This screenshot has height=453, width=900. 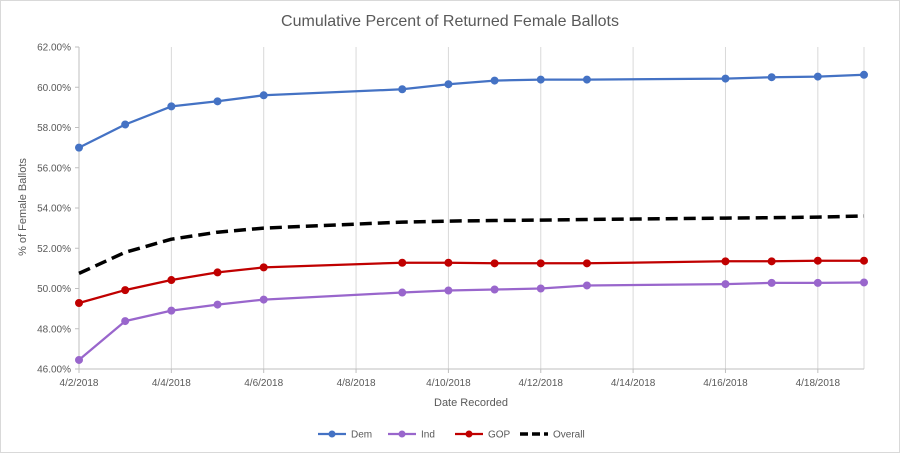 What do you see at coordinates (541, 383) in the screenshot?
I see `x-tick-label: 4/12/2018` at bounding box center [541, 383].